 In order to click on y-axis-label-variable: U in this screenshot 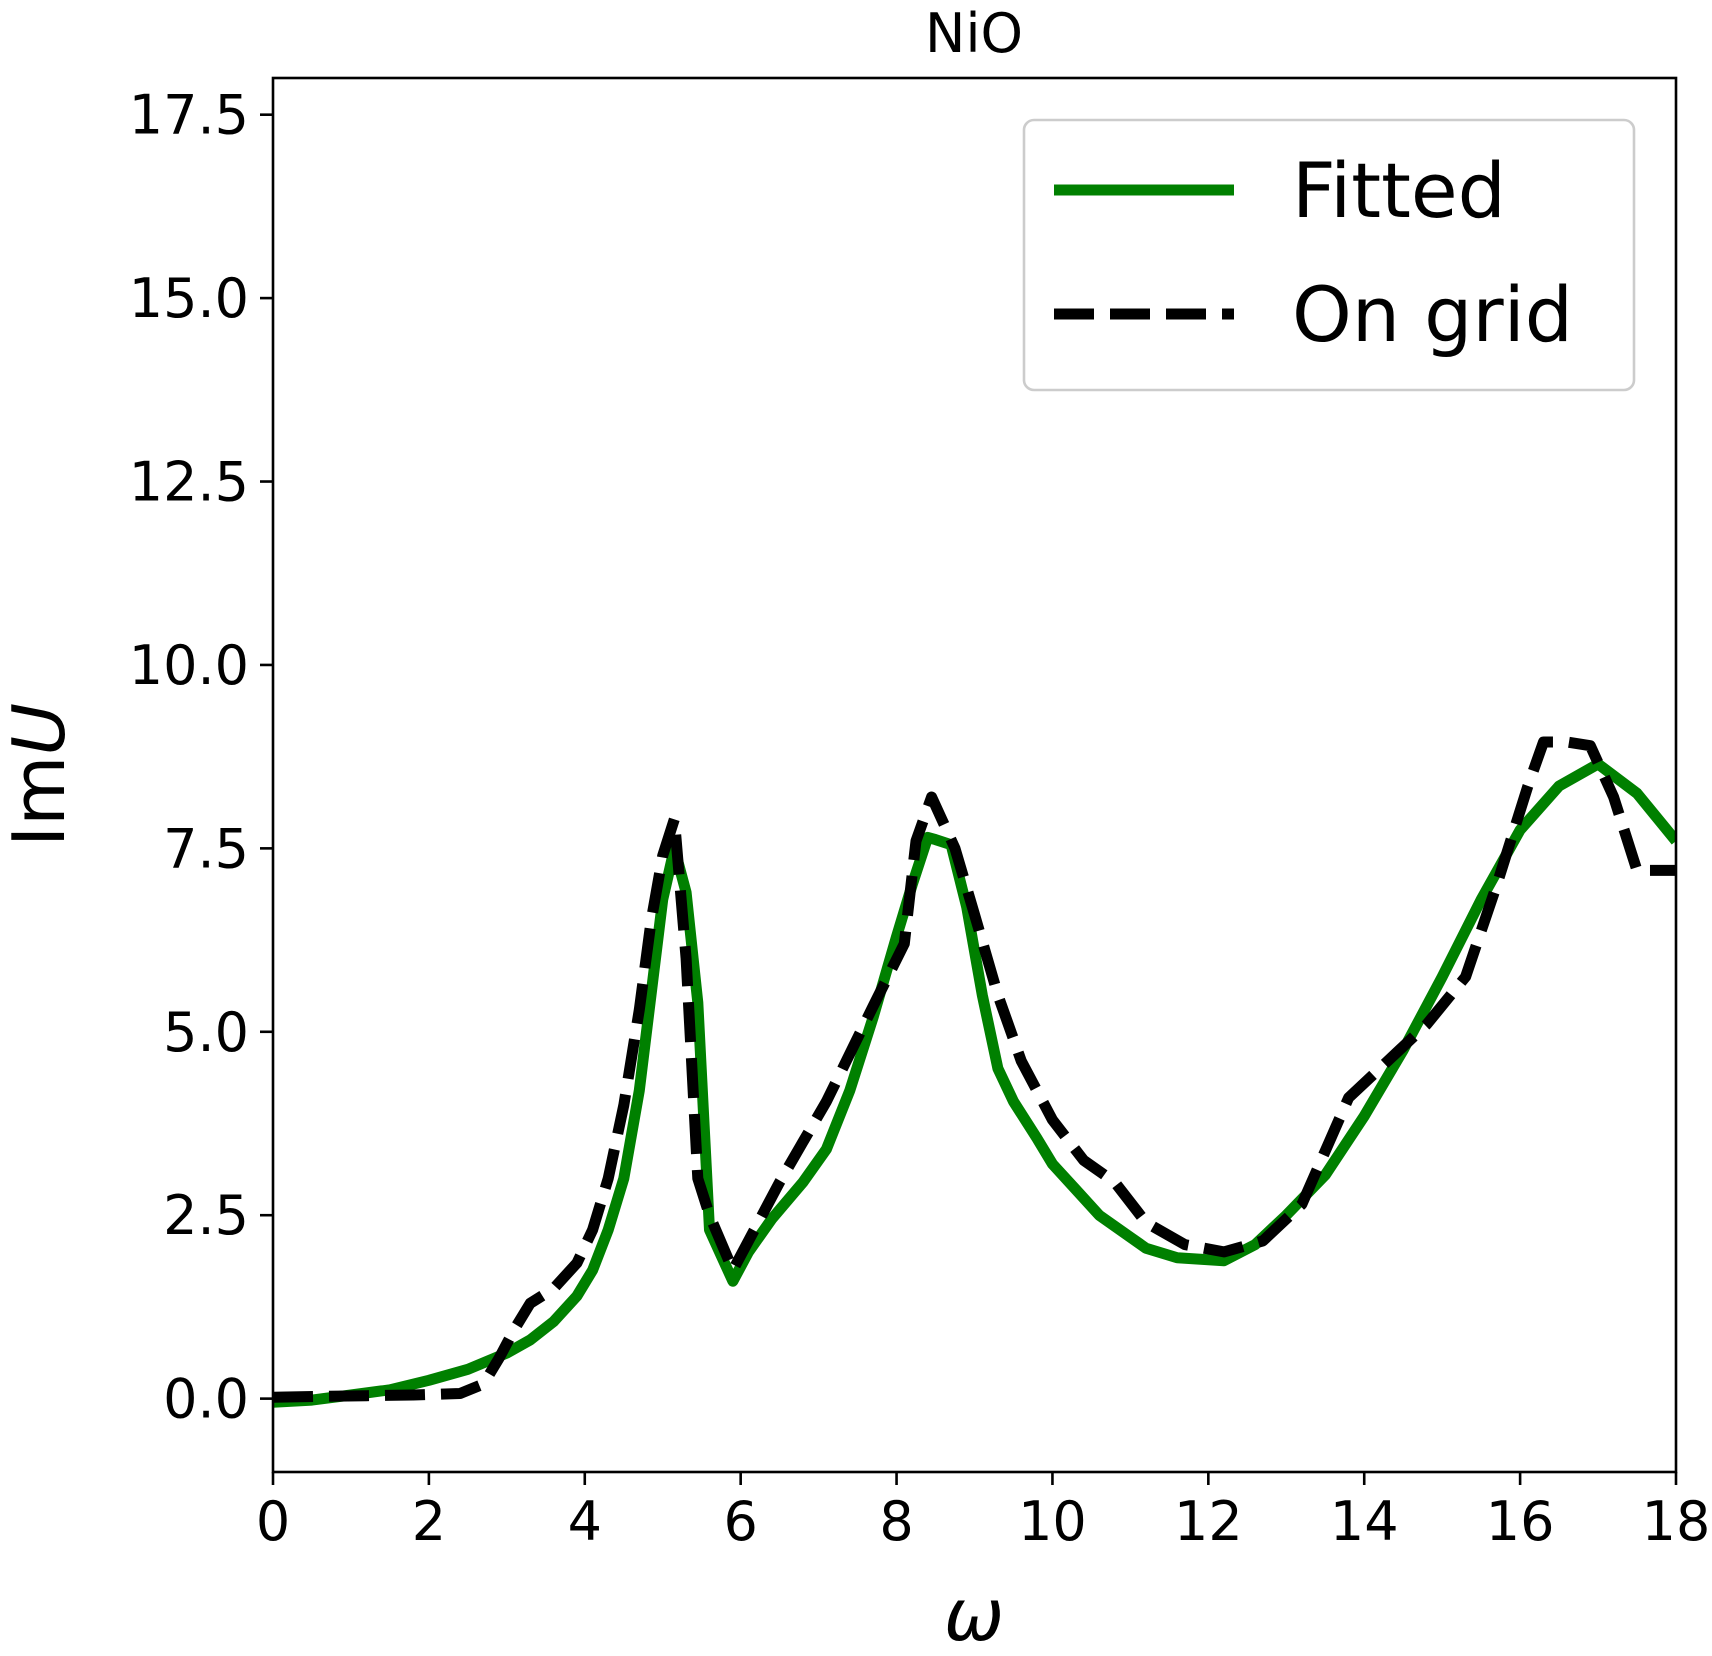, I will do `click(40, 729)`.